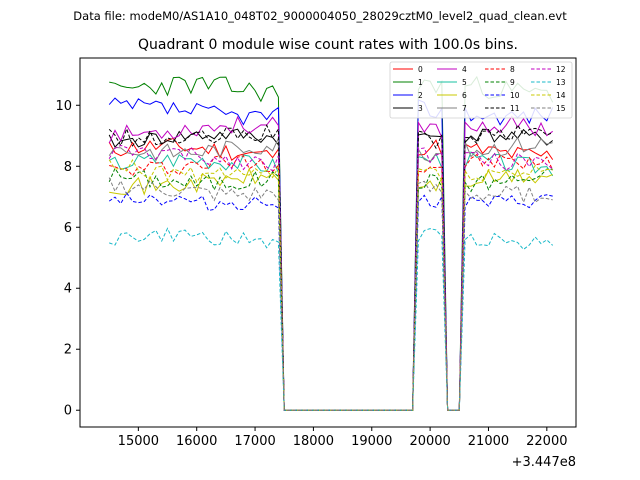  I want to click on legend-entry-8: 8, so click(500, 69).